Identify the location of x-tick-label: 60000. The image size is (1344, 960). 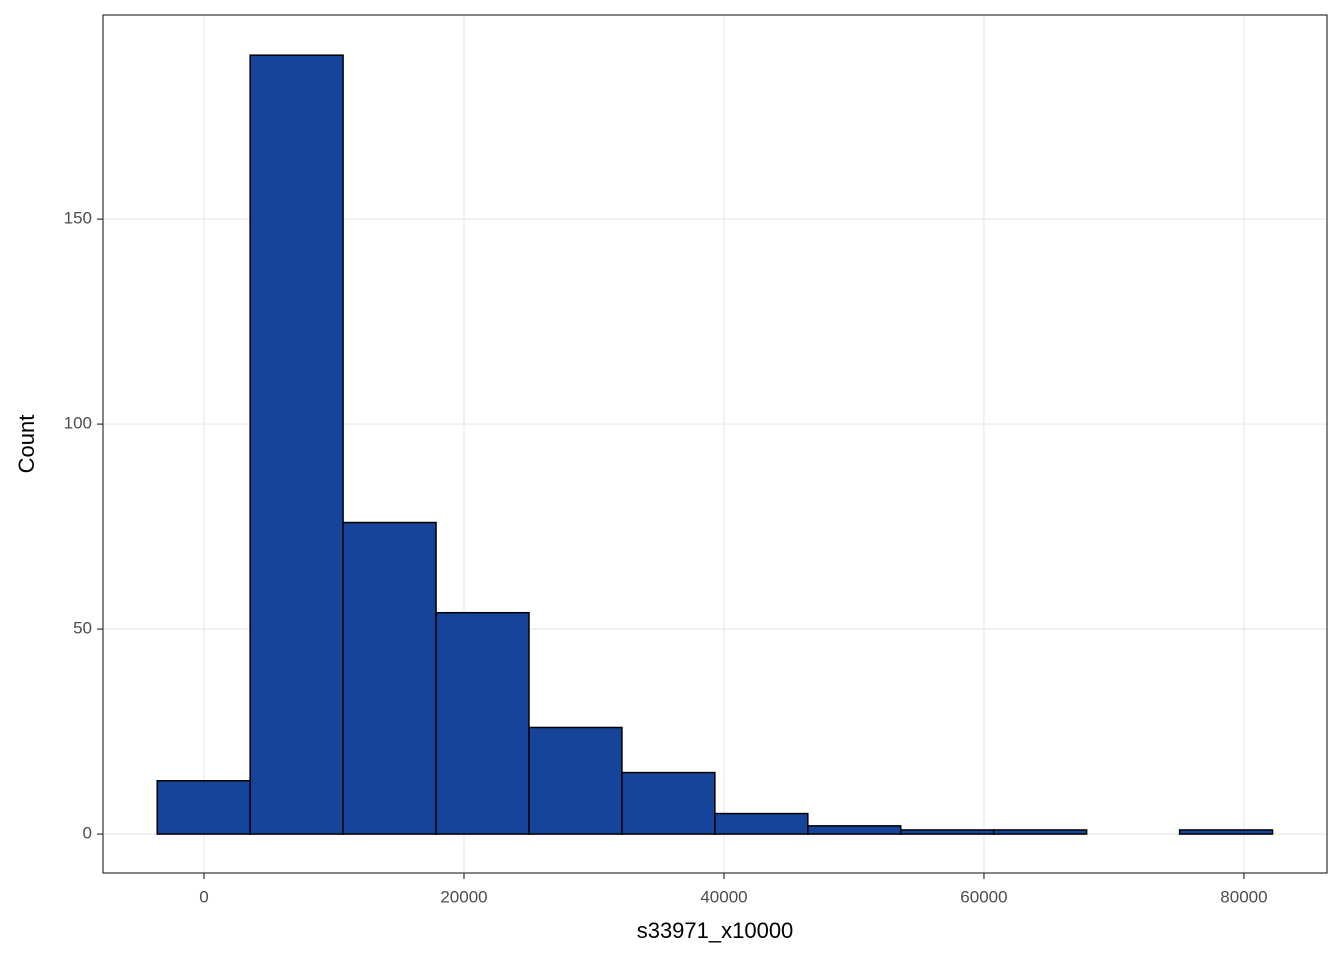
(983, 896).